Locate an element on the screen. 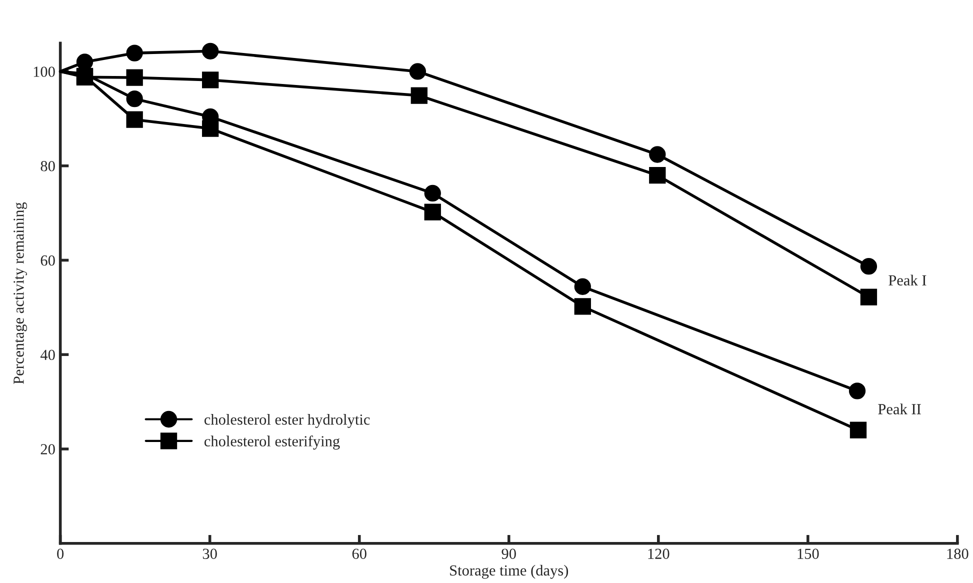 The height and width of the screenshot is (583, 973). legend-label: cholesterol ester hydrolytic is located at coordinates (287, 421).